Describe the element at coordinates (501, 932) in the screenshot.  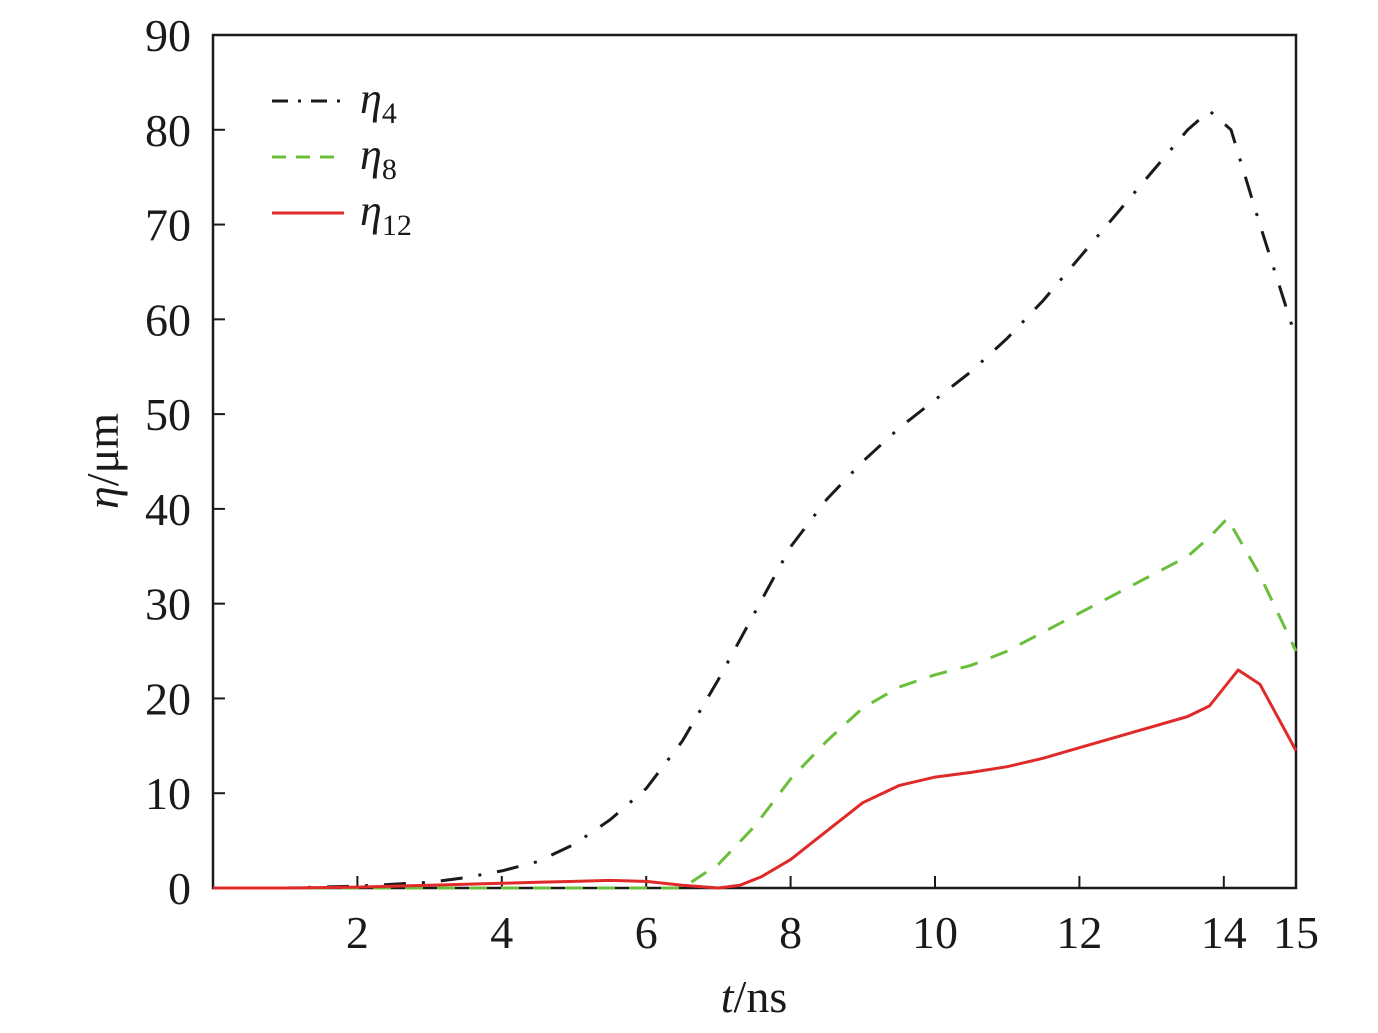
I see `x-tick-label: 4` at that location.